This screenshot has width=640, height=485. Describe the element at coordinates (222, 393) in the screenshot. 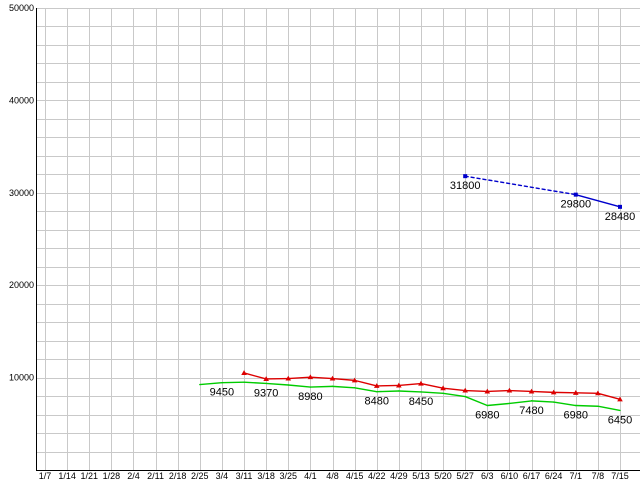

I see `point-value-label: 9450` at that location.